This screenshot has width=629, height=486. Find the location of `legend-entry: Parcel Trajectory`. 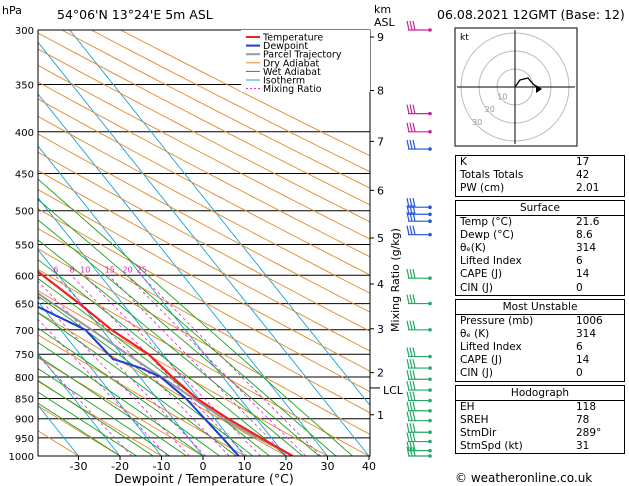

legend-entry: Parcel Trajectory is located at coordinates (302, 55).